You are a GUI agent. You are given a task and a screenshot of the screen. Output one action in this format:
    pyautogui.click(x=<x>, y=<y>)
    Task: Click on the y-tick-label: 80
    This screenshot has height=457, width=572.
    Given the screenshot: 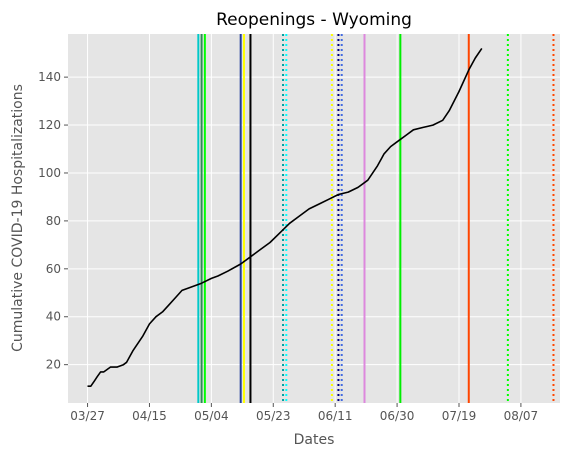 What is the action you would take?
    pyautogui.click(x=53, y=221)
    